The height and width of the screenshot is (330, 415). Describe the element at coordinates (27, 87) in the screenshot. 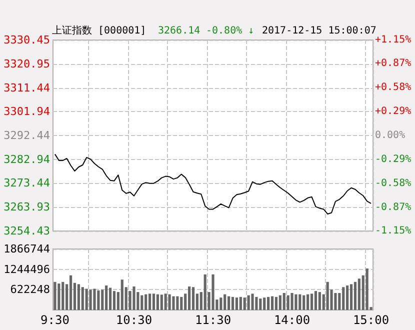

I see `y-tick-label: 3311.44` at that location.